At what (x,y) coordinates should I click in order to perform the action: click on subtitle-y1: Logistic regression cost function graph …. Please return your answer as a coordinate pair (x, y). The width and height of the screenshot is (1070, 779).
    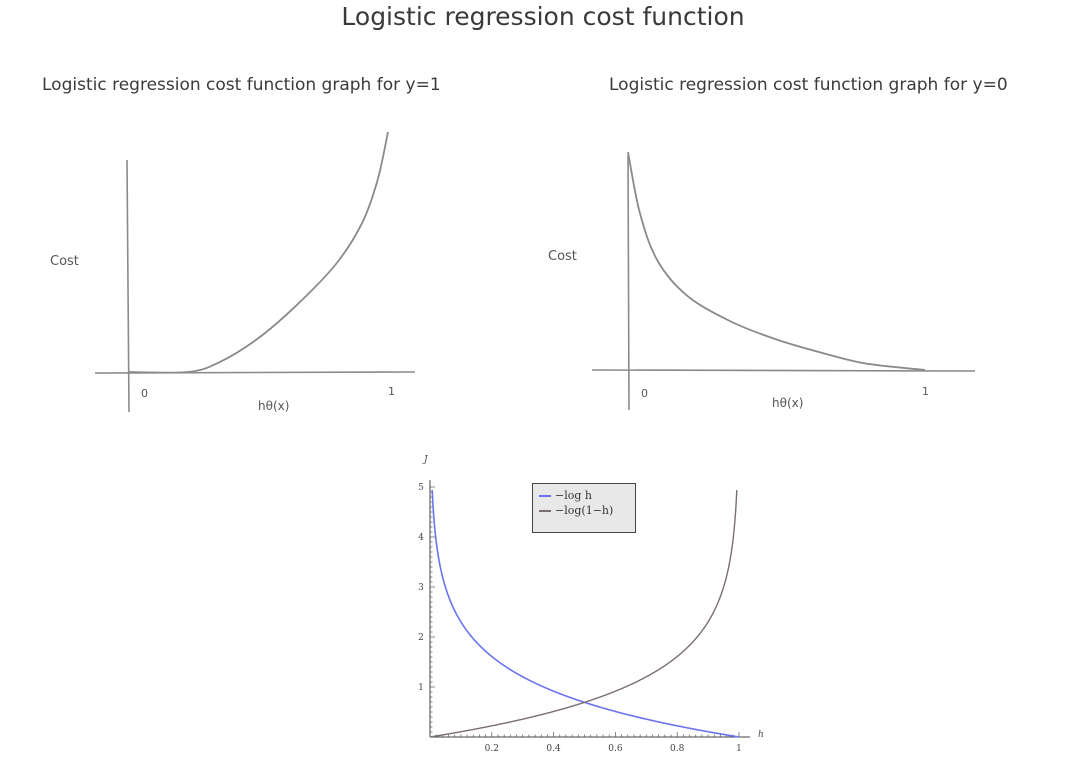
    Looking at the image, I should click on (241, 85).